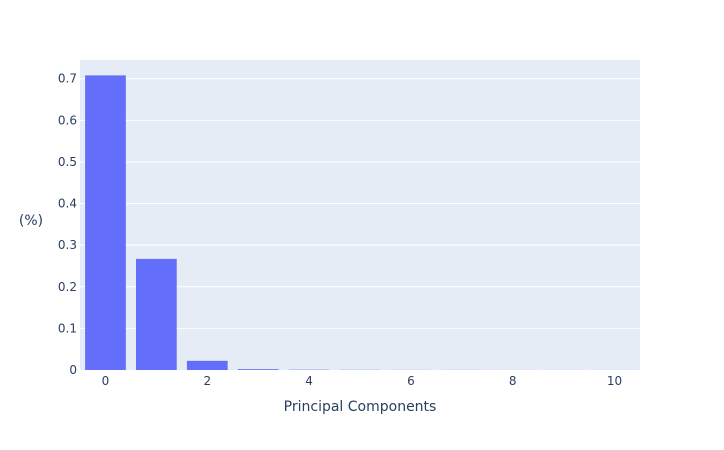 Image resolution: width=724 pixels, height=450 pixels. Describe the element at coordinates (31, 221) in the screenshot. I see `y-axis-title: (%)` at that location.